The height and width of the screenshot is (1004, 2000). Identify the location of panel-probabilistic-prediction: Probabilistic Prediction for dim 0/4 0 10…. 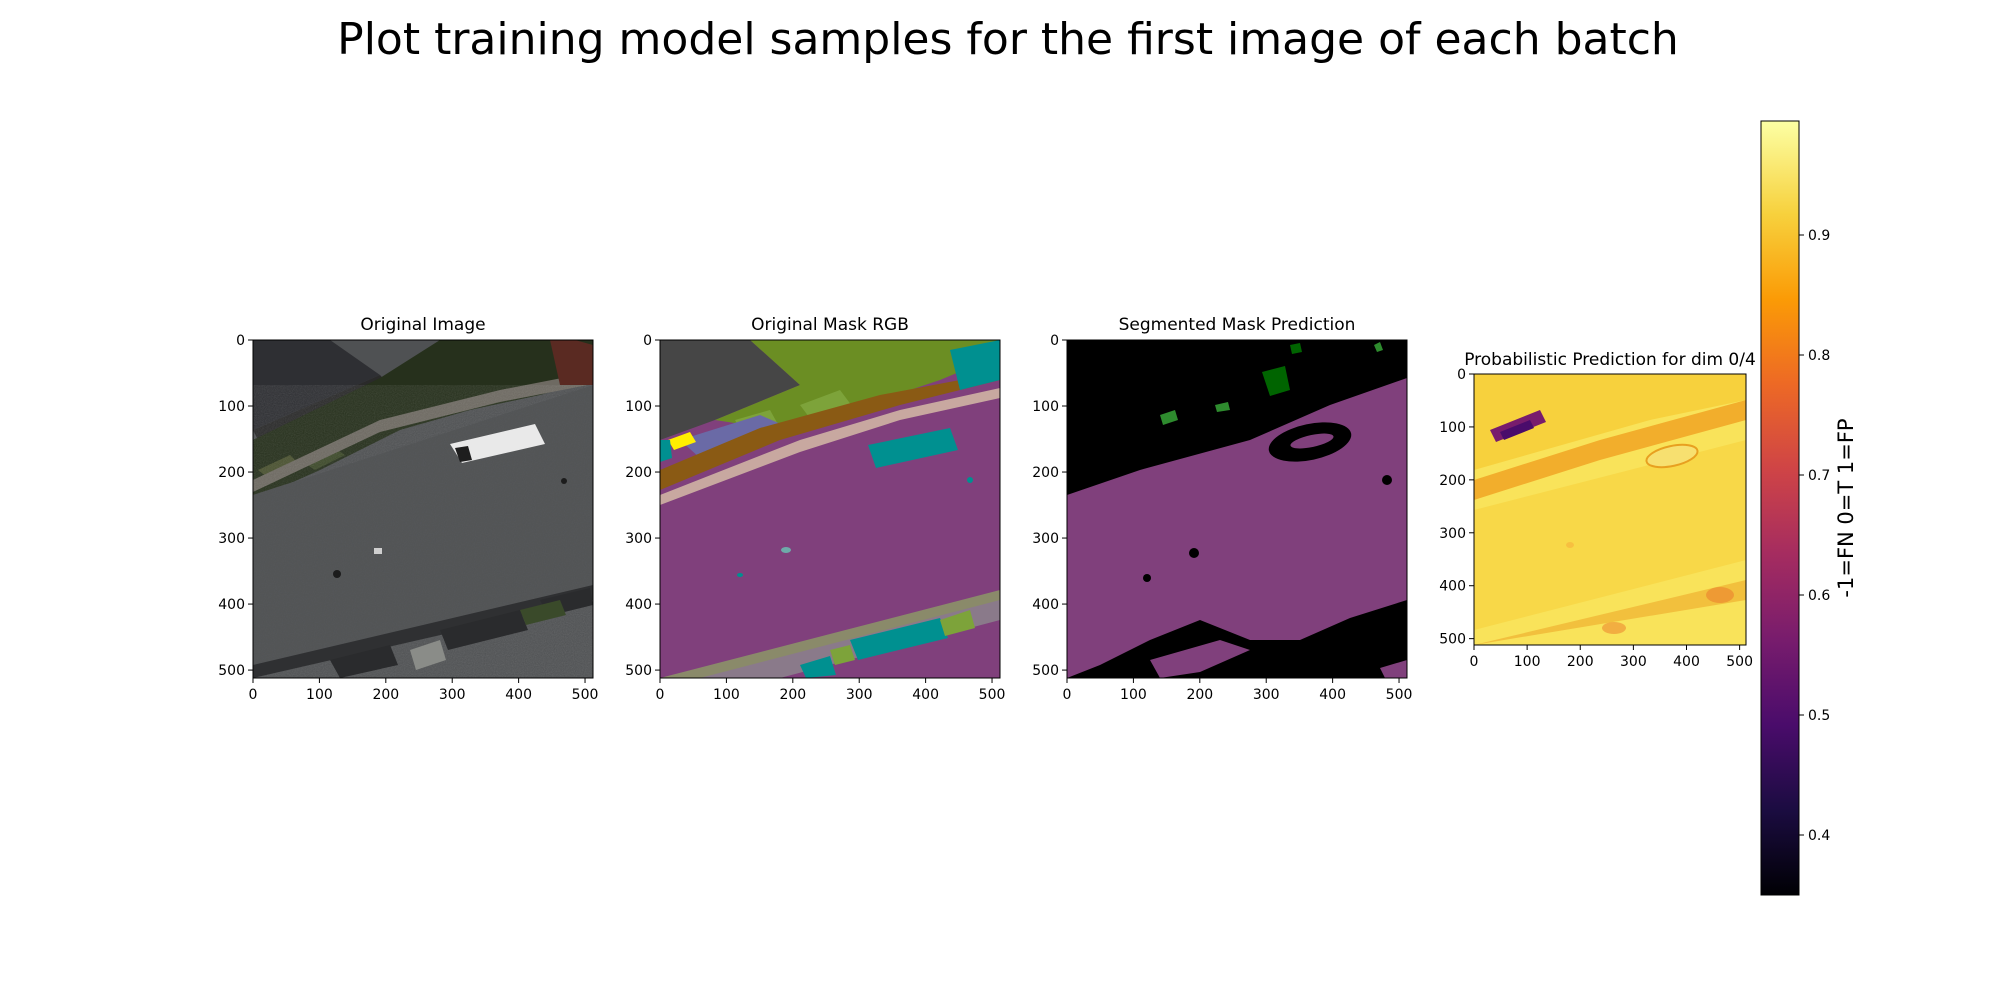
(1597, 510).